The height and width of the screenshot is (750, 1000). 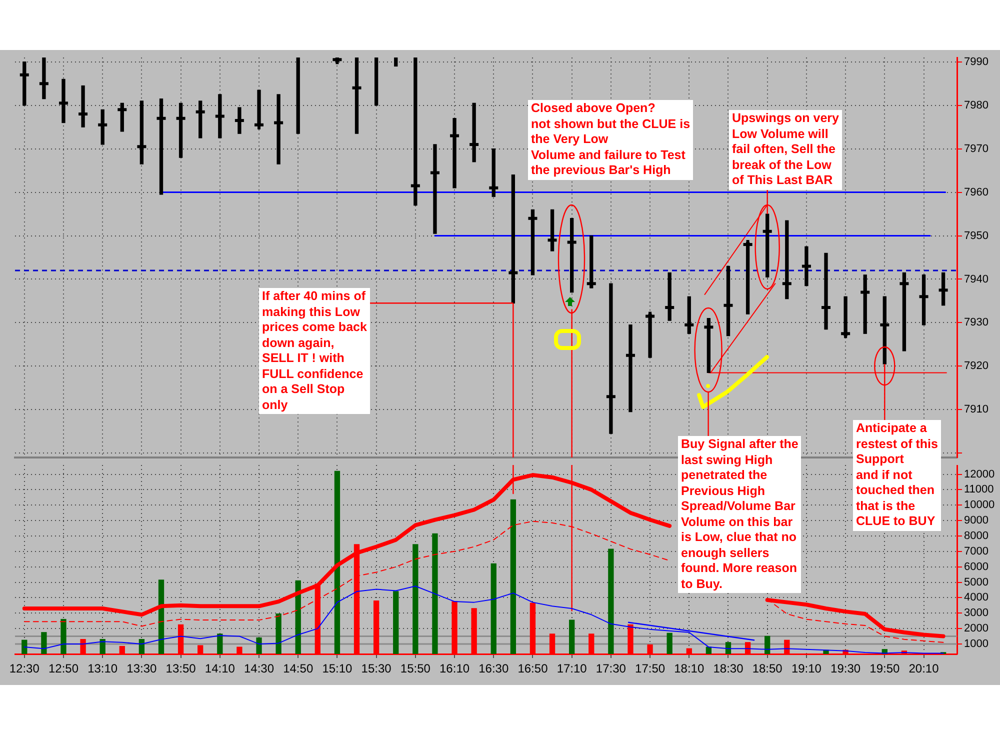 I want to click on annotation: If after 40 mins of making this Low prices come back down again, SELL IT ! with FULL confidence on a Sell Stop only, so click(x=314, y=351).